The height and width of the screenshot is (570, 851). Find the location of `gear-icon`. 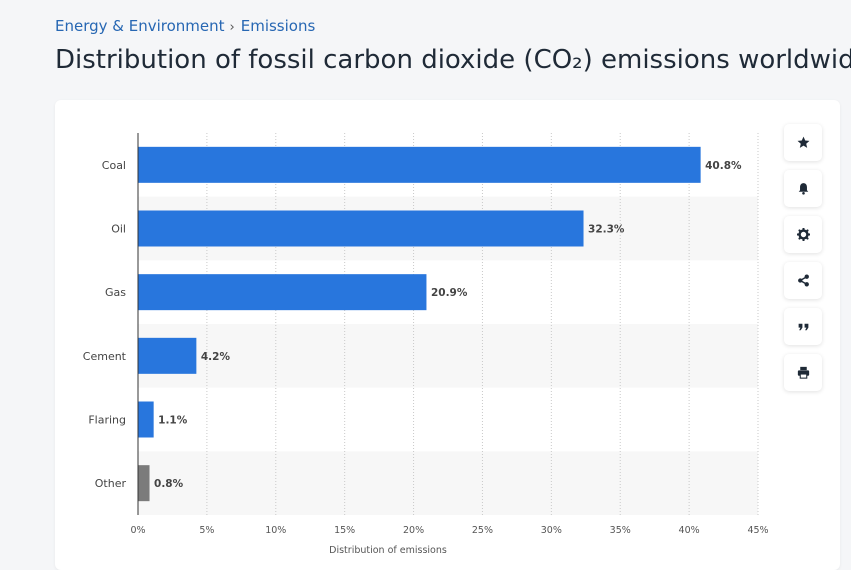

gear-icon is located at coordinates (803, 234).